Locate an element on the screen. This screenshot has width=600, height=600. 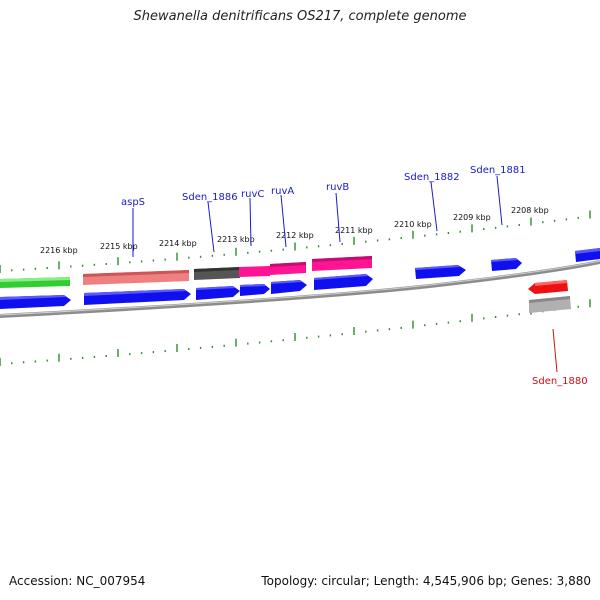
gene-label-sden-1881: Sden_1881 is located at coordinates (498, 170).